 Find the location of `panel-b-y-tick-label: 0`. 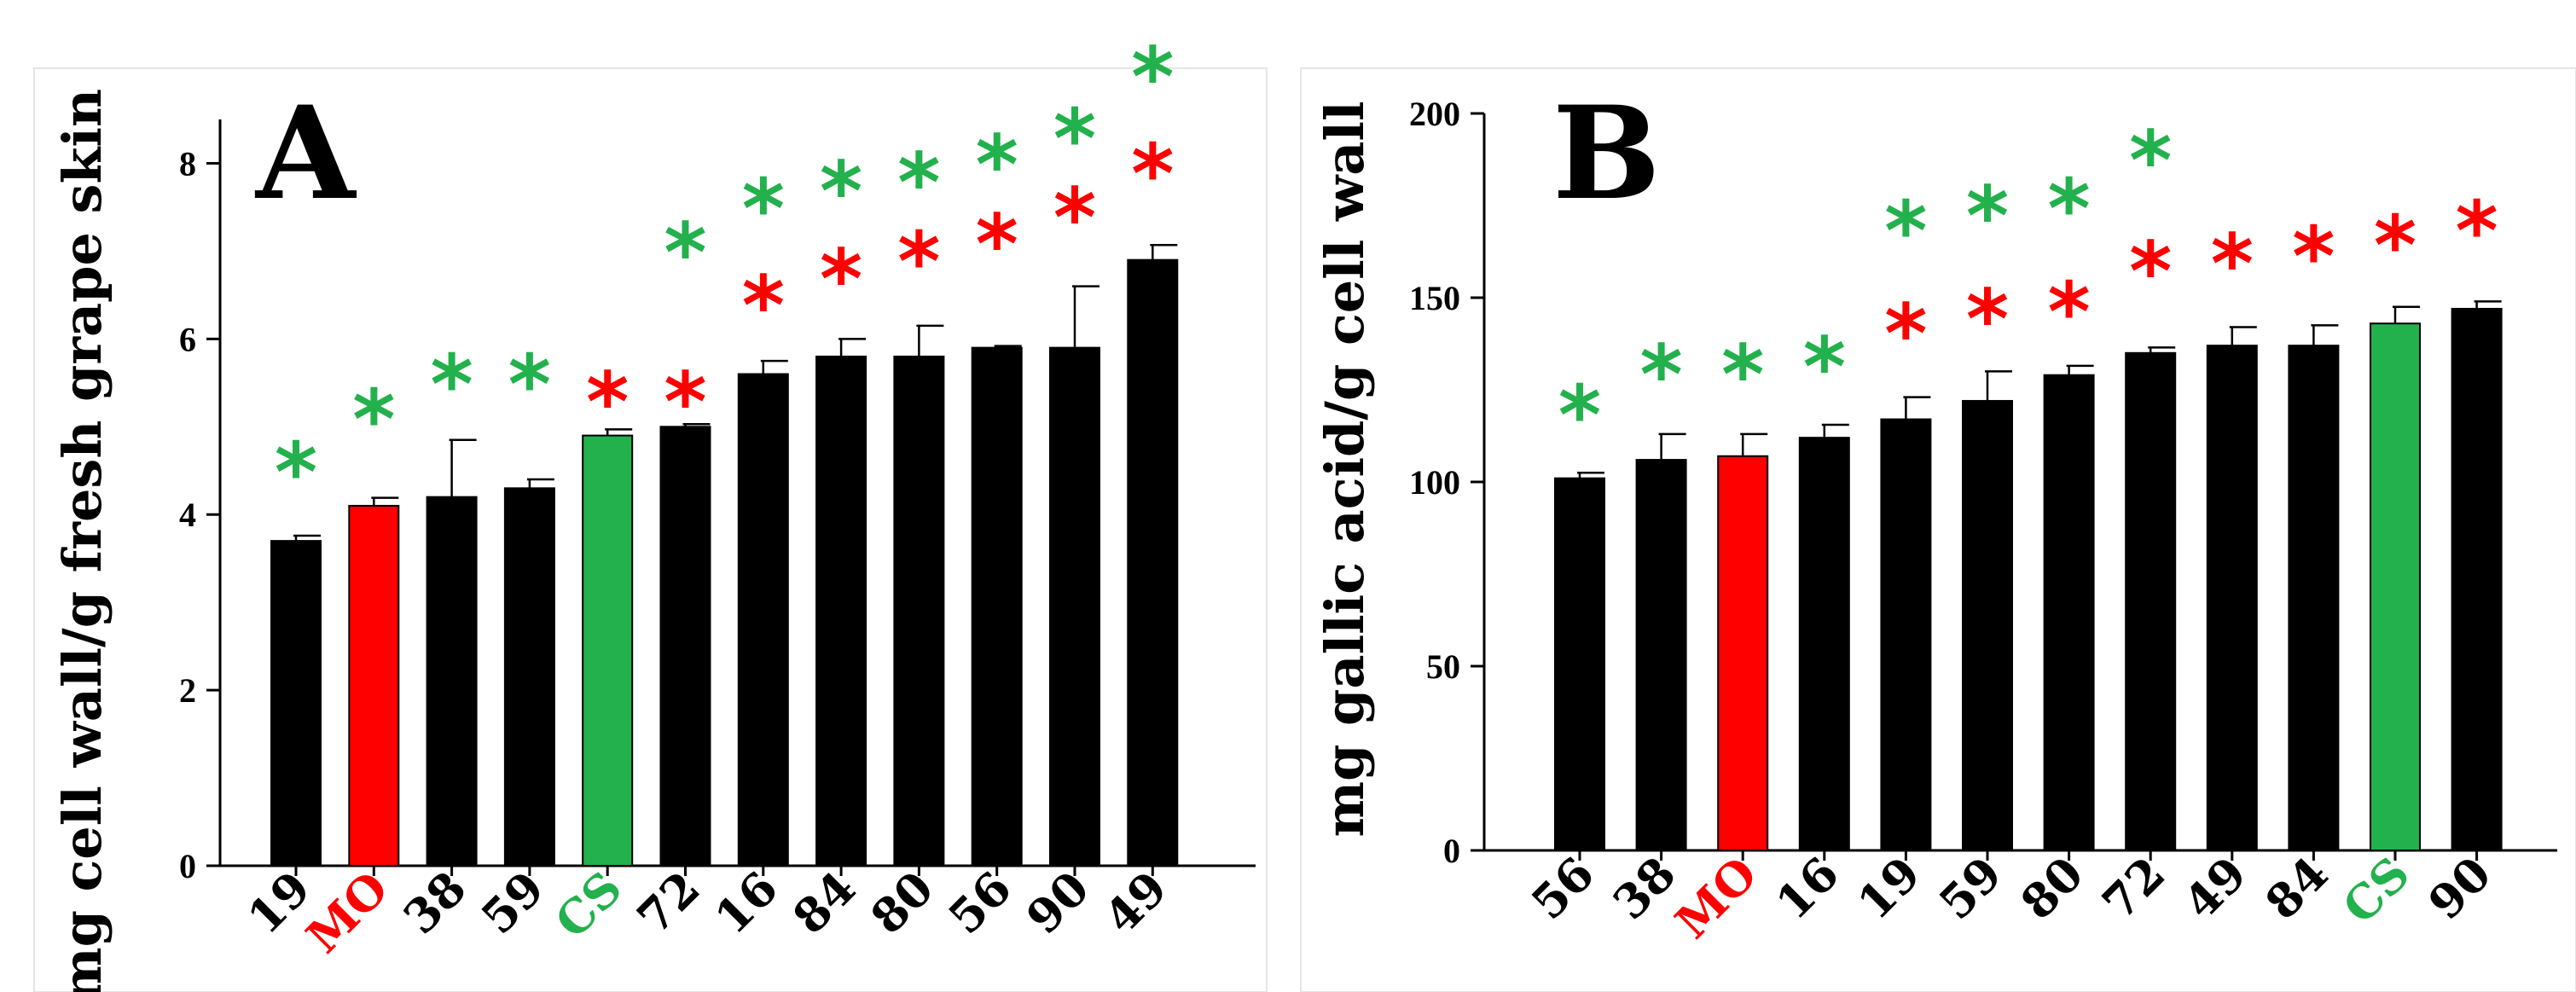

panel-b-y-tick-label: 0 is located at coordinates (1451, 851).